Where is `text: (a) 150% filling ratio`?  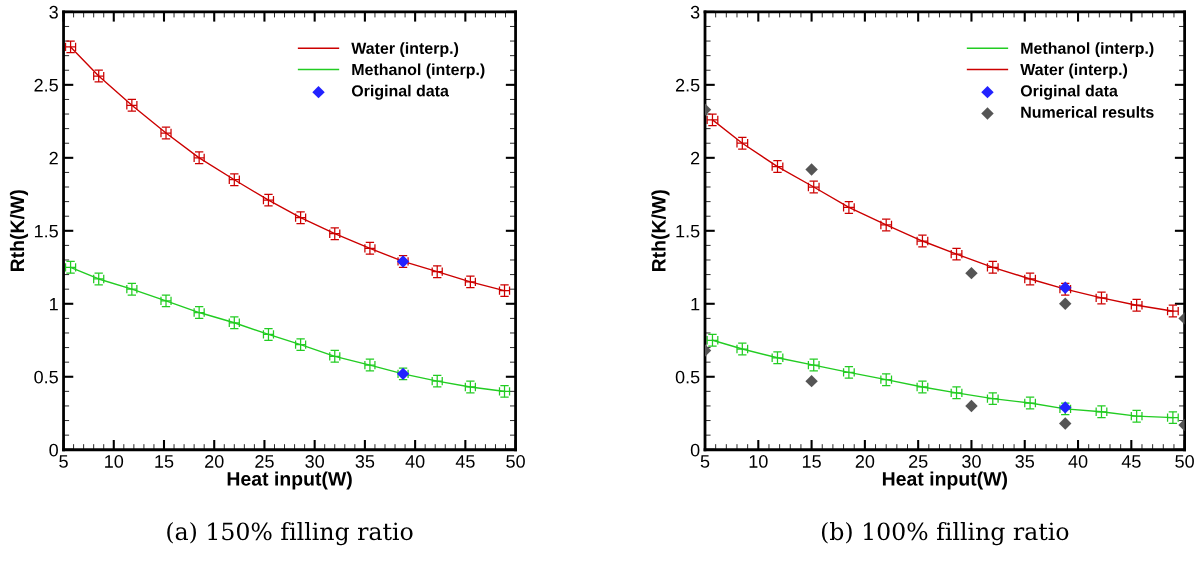 text: (a) 150% filling ratio is located at coordinates (290, 533).